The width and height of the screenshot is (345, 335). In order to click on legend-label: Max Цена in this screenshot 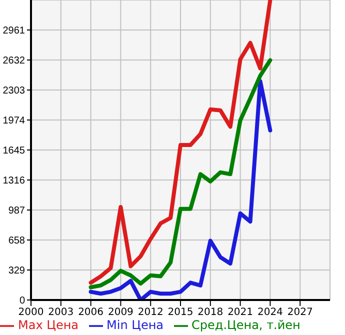, I will do `click(48, 325)`.